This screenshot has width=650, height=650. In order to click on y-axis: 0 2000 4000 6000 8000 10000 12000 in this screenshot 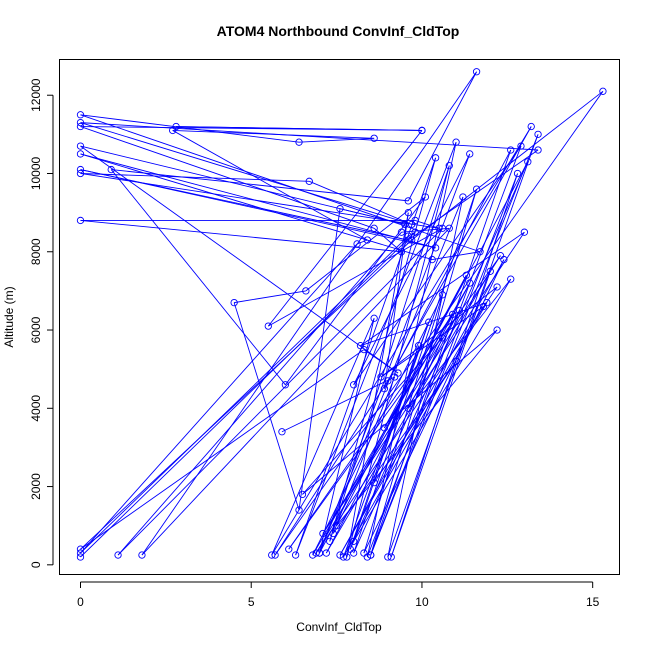, I will do `click(41, 323)`.